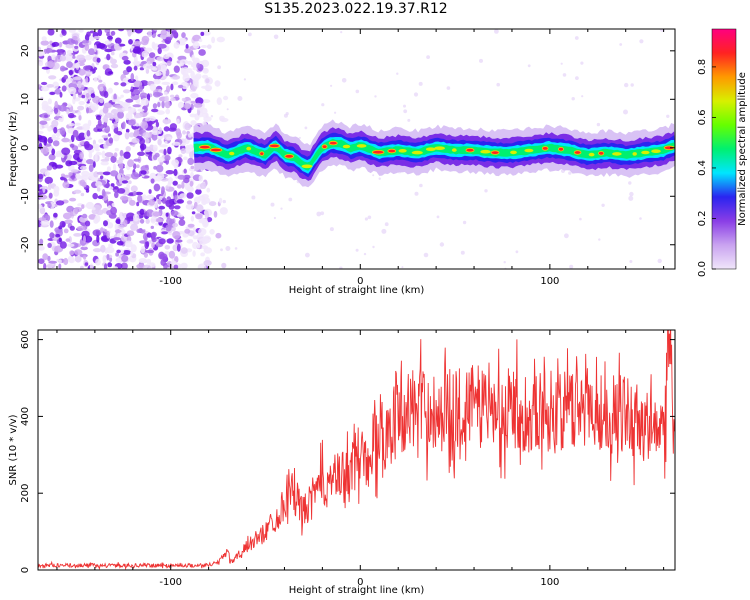  What do you see at coordinates (25, 570) in the screenshot?
I see `snr-y-tick-label: 0` at bounding box center [25, 570].